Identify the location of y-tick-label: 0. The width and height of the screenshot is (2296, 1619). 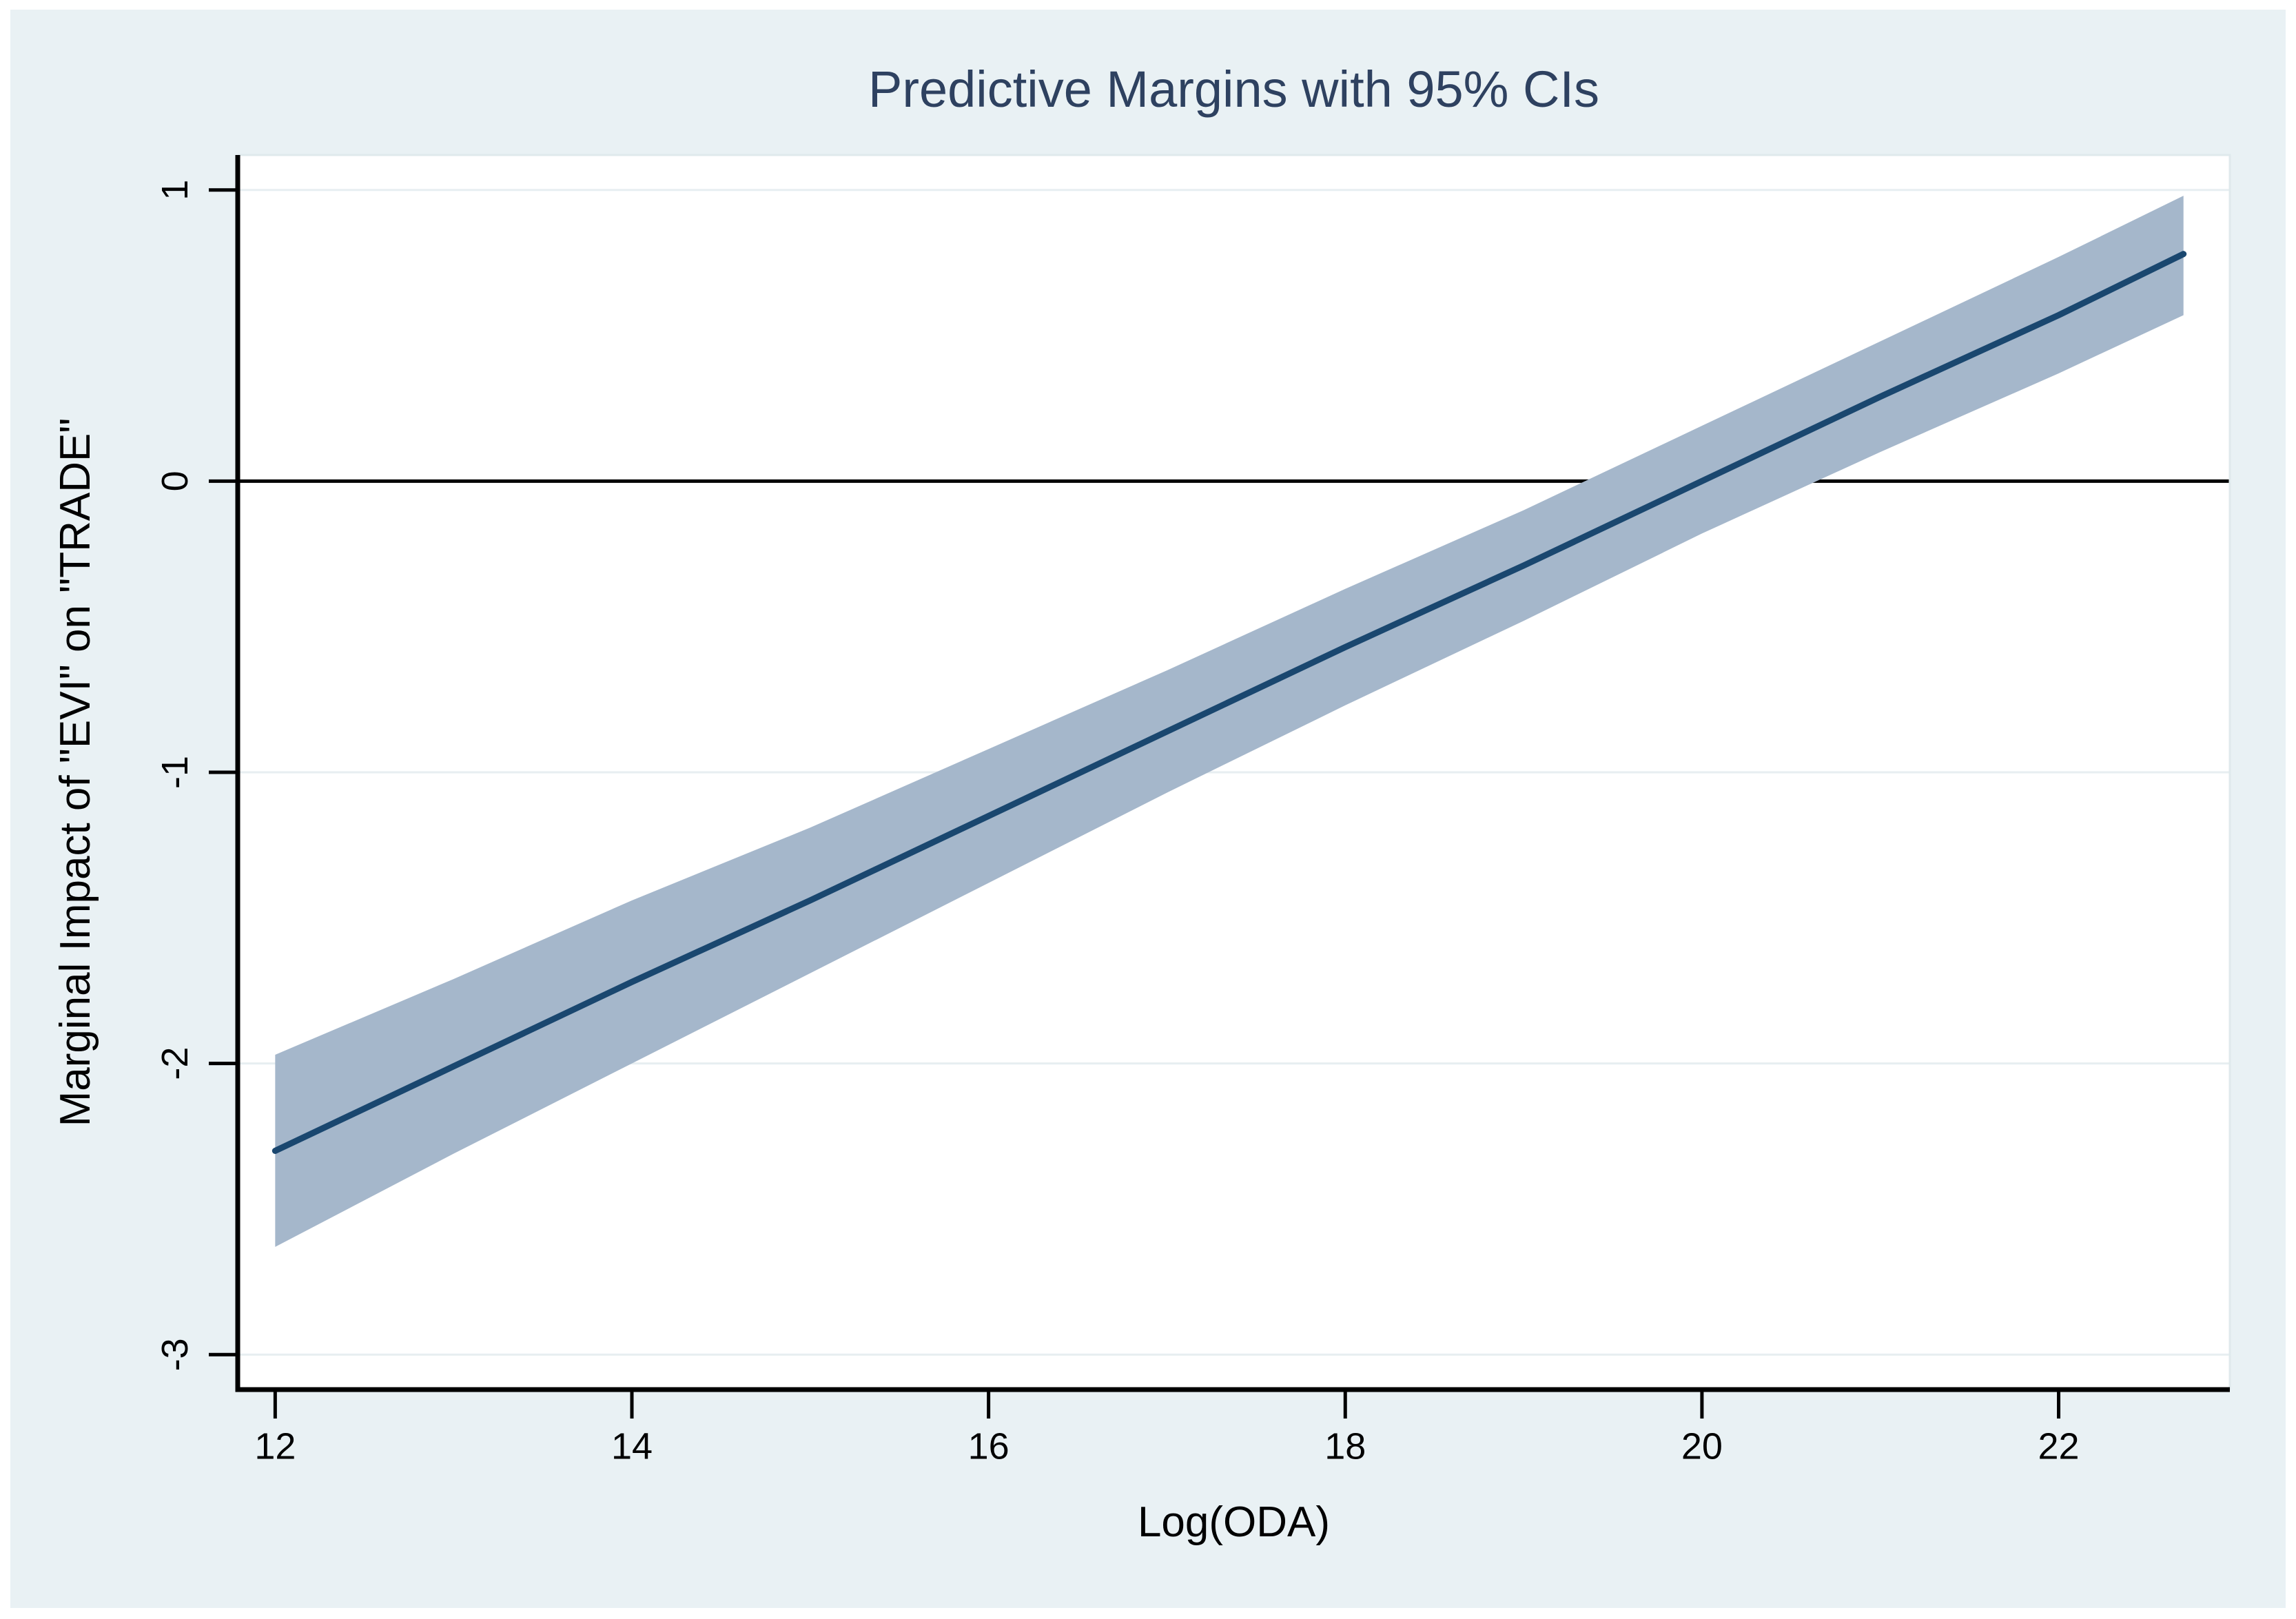
(175, 481).